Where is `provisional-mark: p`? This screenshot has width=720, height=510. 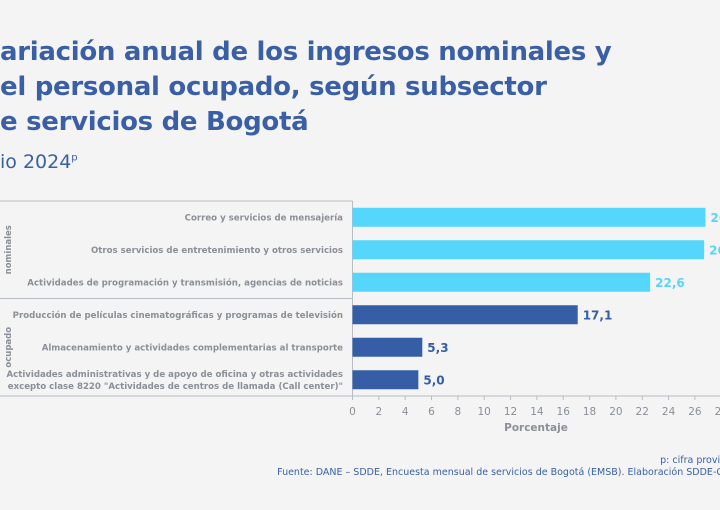 provisional-mark: p is located at coordinates (74, 158).